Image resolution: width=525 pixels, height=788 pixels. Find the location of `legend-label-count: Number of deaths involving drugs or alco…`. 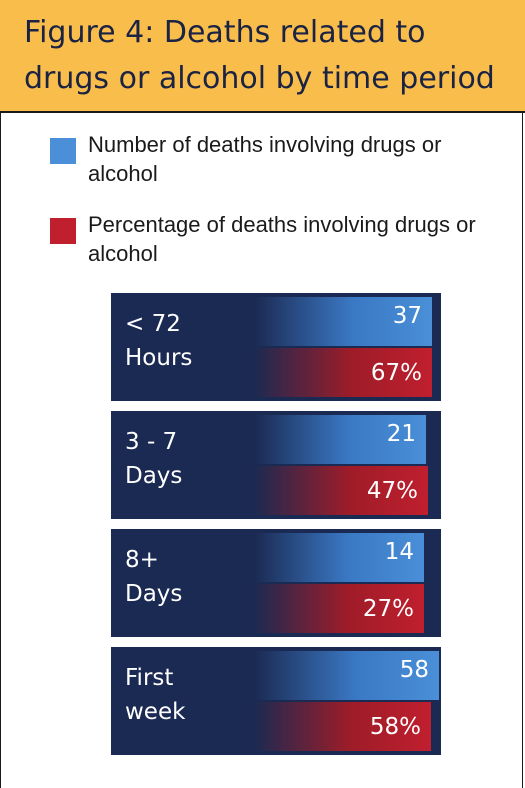

legend-label-count: Number of deaths involving drugs or alco… is located at coordinates (265, 159).